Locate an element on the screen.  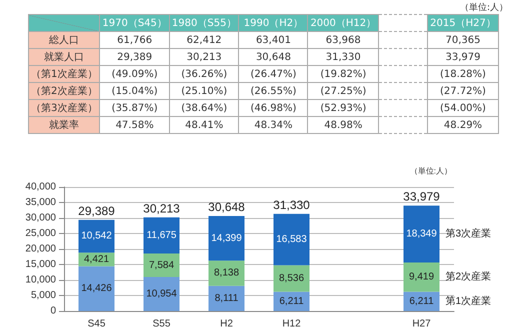
data-label: 10,954 is located at coordinates (162, 294).